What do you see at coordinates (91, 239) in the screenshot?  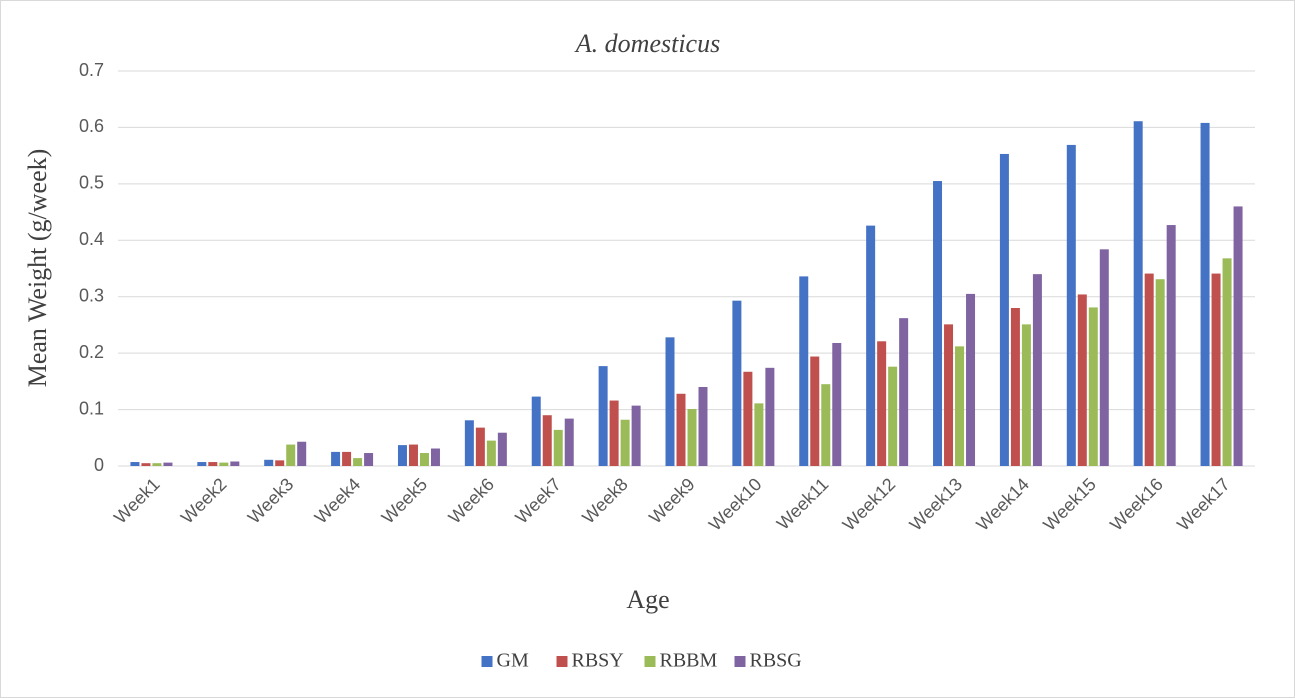 I see `y-tick-label: 0.4` at bounding box center [91, 239].